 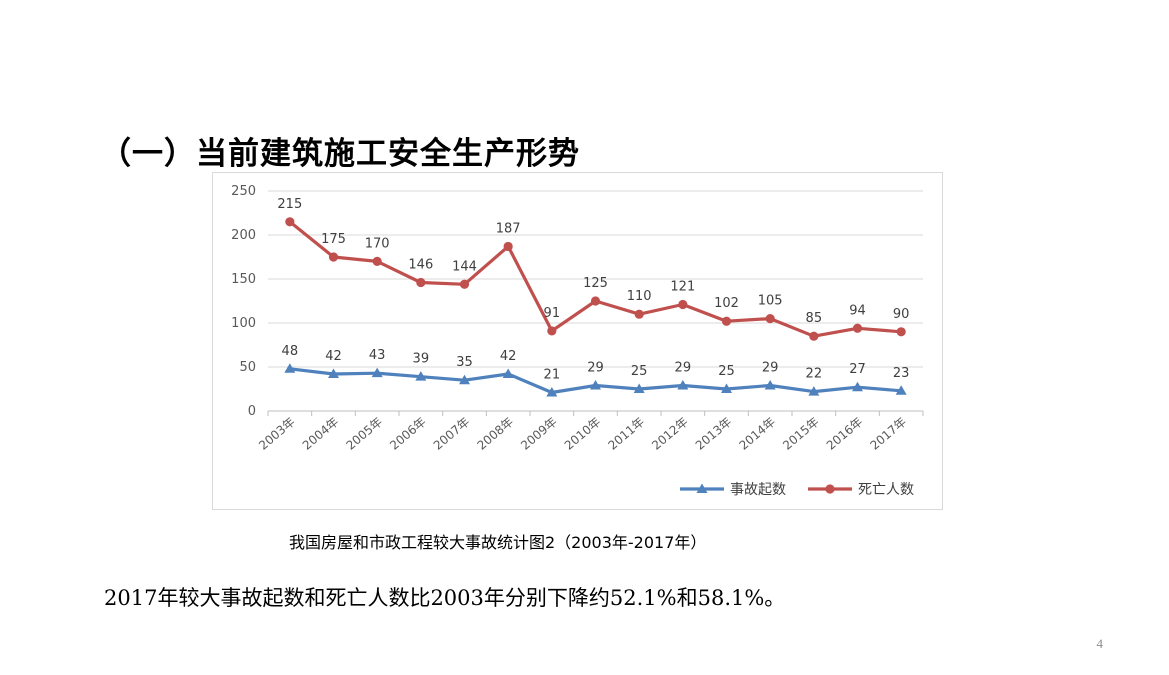 I want to click on chart-caption: 我国房屋和市政工程较大事故统计图2（2003年-2017年）, so click(x=498, y=542).